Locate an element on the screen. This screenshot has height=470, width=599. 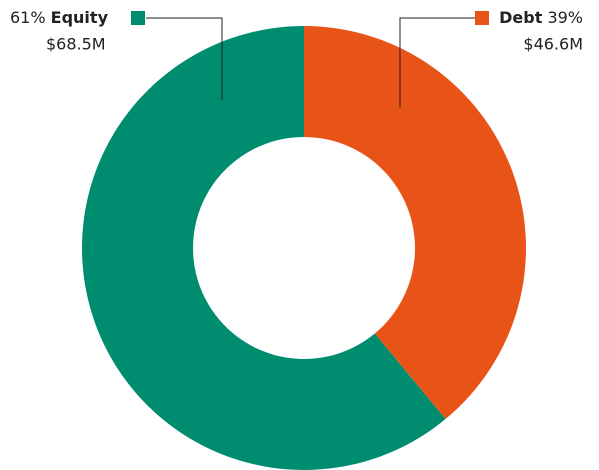
category-name: Debt is located at coordinates (521, 17).